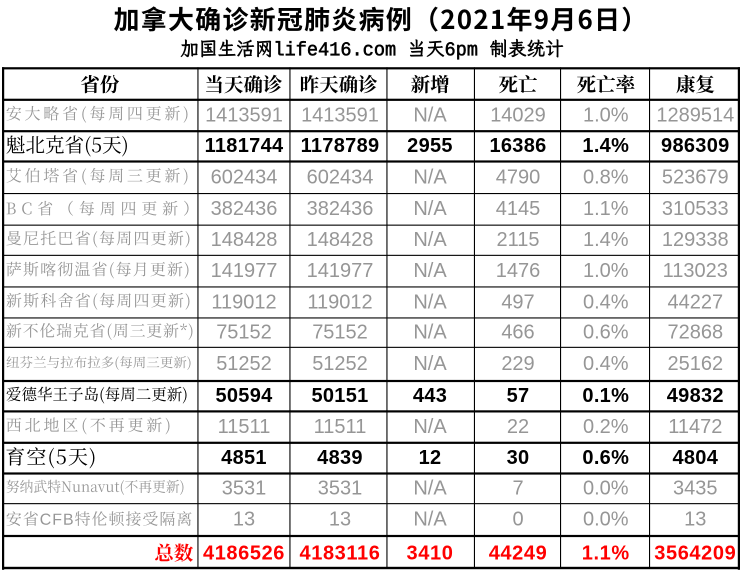 The image size is (742, 571). What do you see at coordinates (695, 364) in the screenshot?
I see `svg-text: 25162` at bounding box center [695, 364].